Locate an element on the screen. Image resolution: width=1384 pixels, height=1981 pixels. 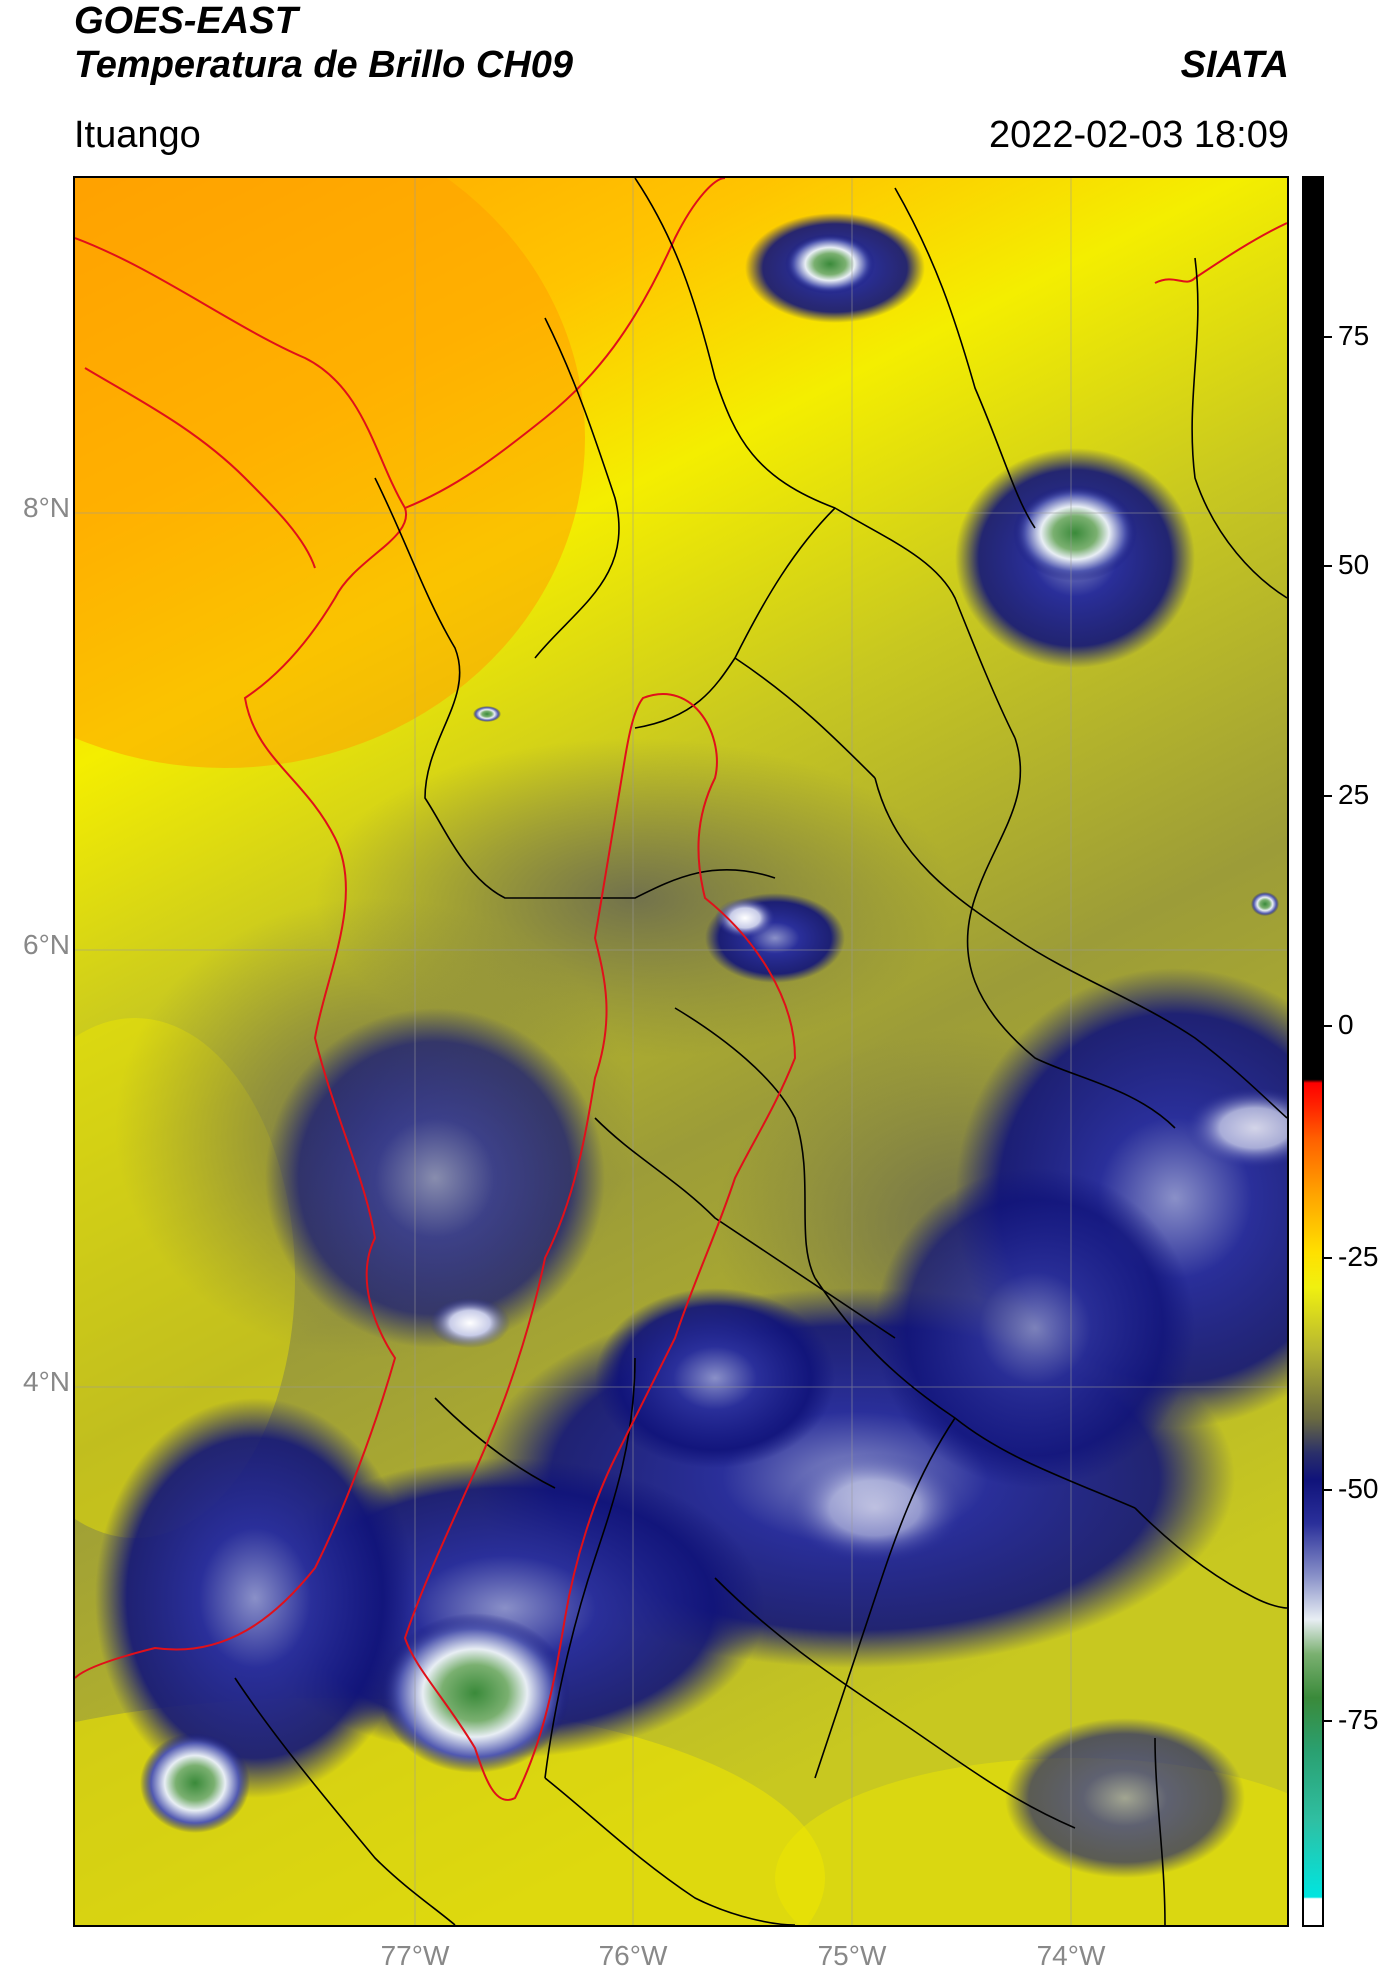
title-product: Temperatura de Brillo CH09 is located at coordinates (324, 65).